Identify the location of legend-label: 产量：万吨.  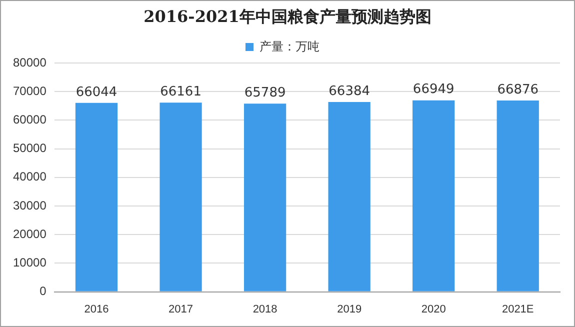
(290, 46).